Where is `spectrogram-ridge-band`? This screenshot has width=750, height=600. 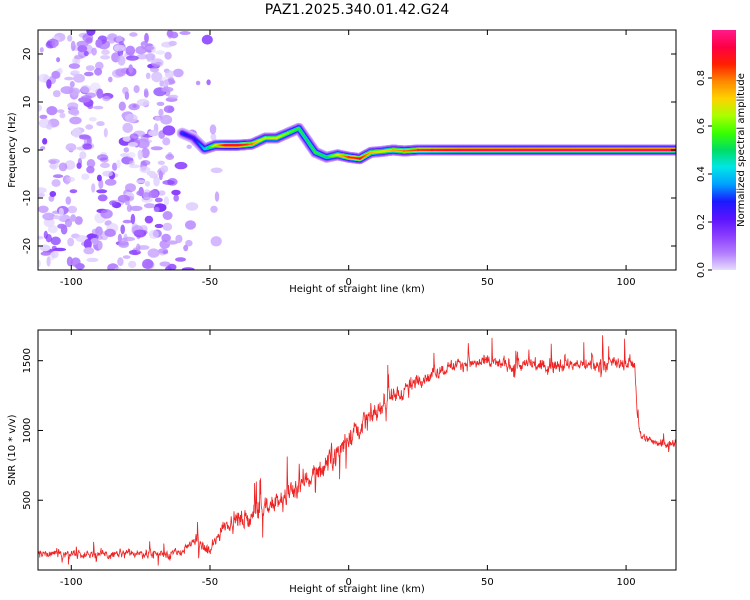 spectrogram-ridge-band is located at coordinates (428, 143).